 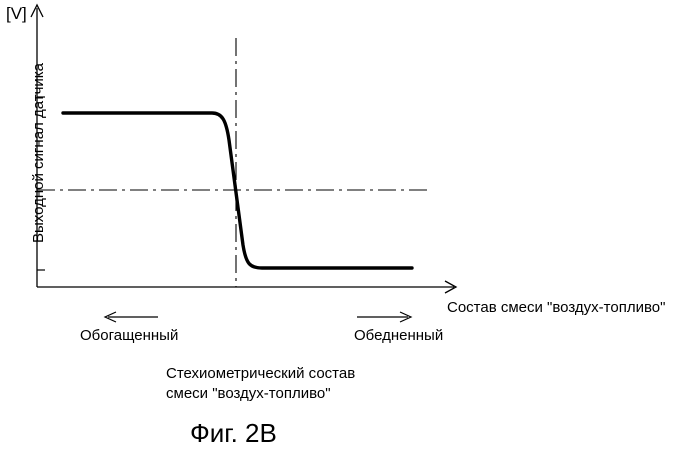 What do you see at coordinates (556, 307) in the screenshot?
I see `x-axis-label: Состав смеси "воздух-топливо"` at bounding box center [556, 307].